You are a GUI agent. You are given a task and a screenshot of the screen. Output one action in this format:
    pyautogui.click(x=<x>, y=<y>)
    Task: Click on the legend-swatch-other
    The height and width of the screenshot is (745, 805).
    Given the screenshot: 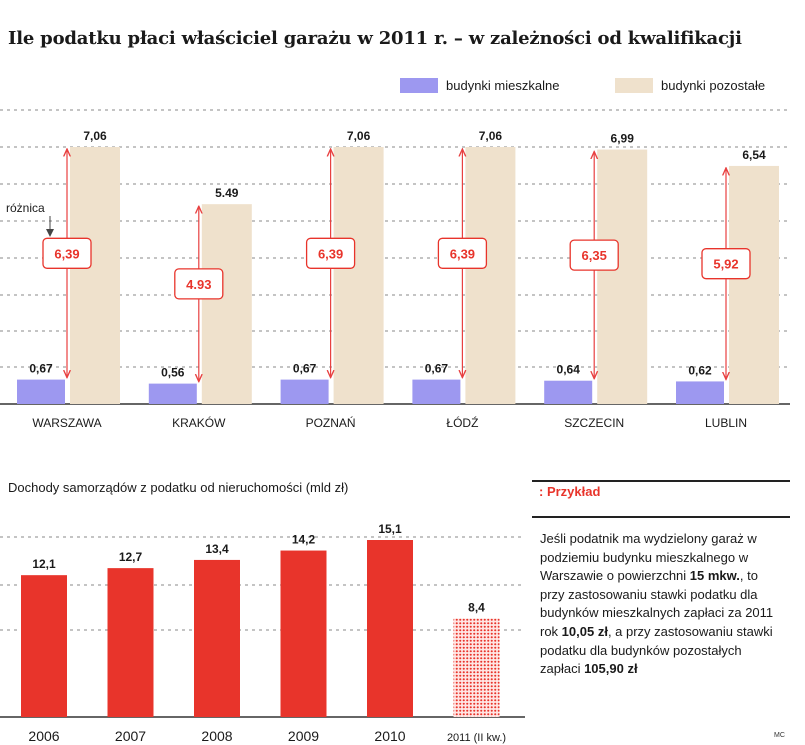 What is the action you would take?
    pyautogui.click(x=634, y=85)
    